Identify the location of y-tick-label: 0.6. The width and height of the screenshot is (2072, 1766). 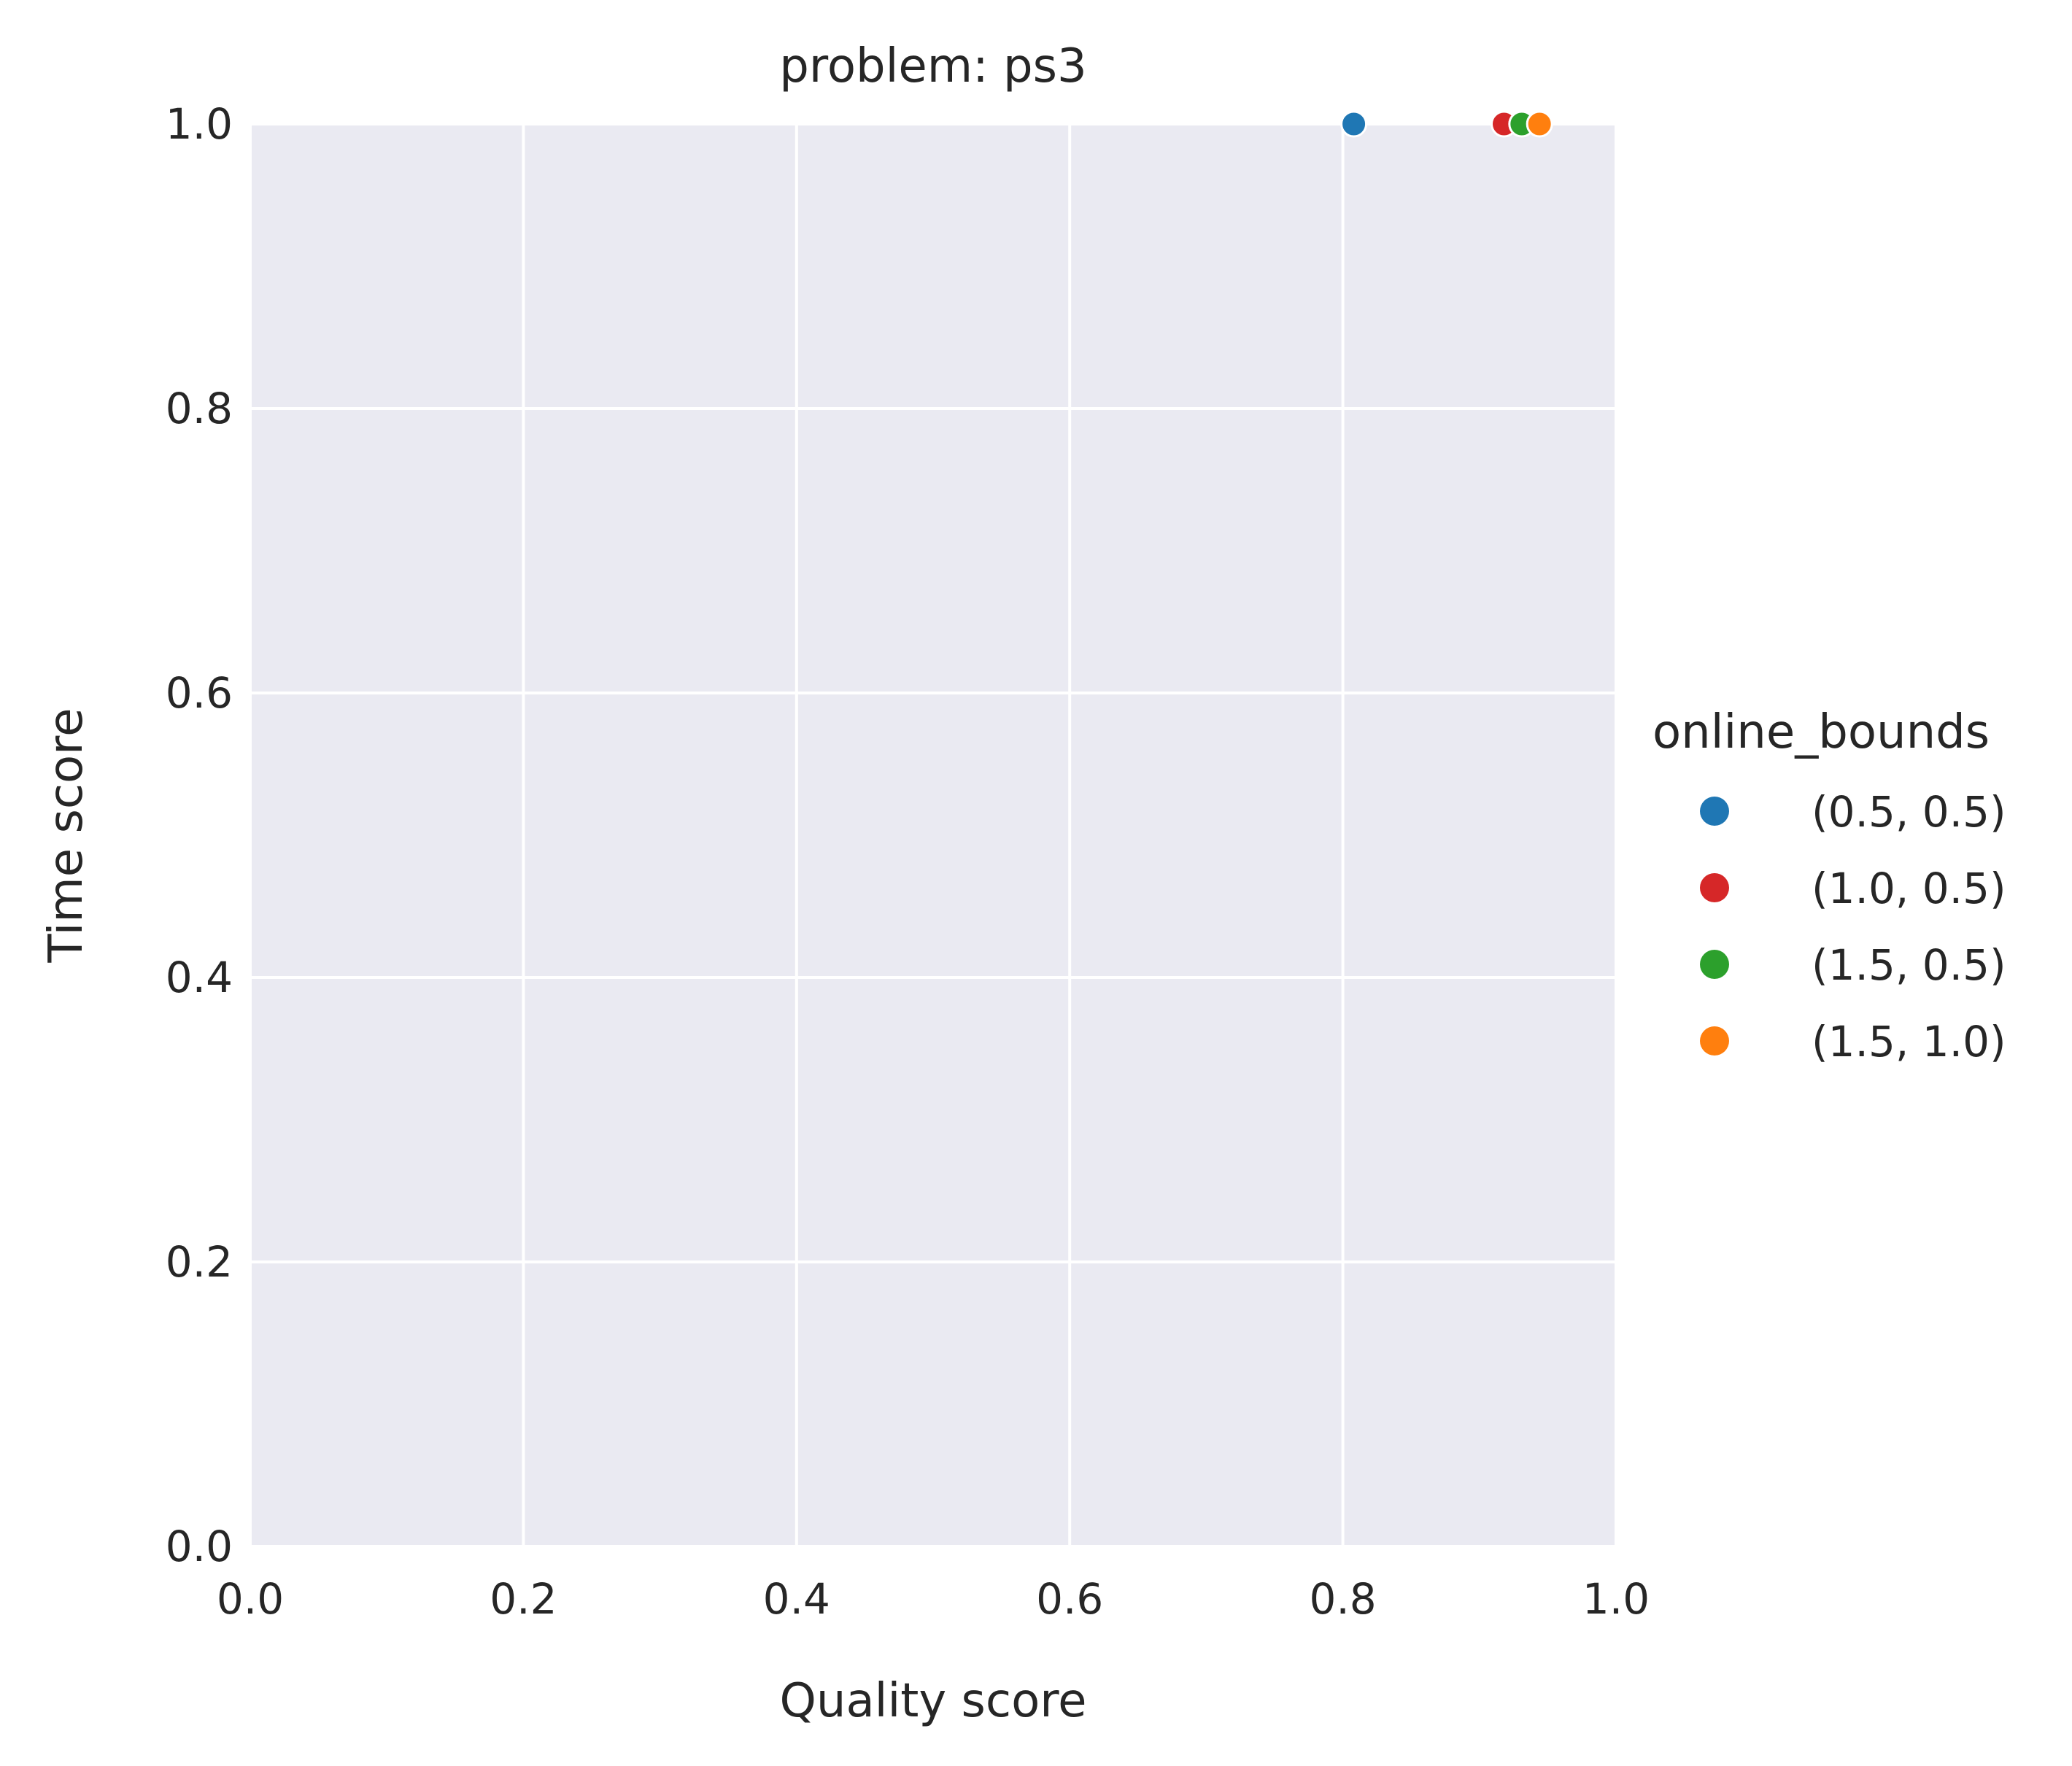
(199, 693).